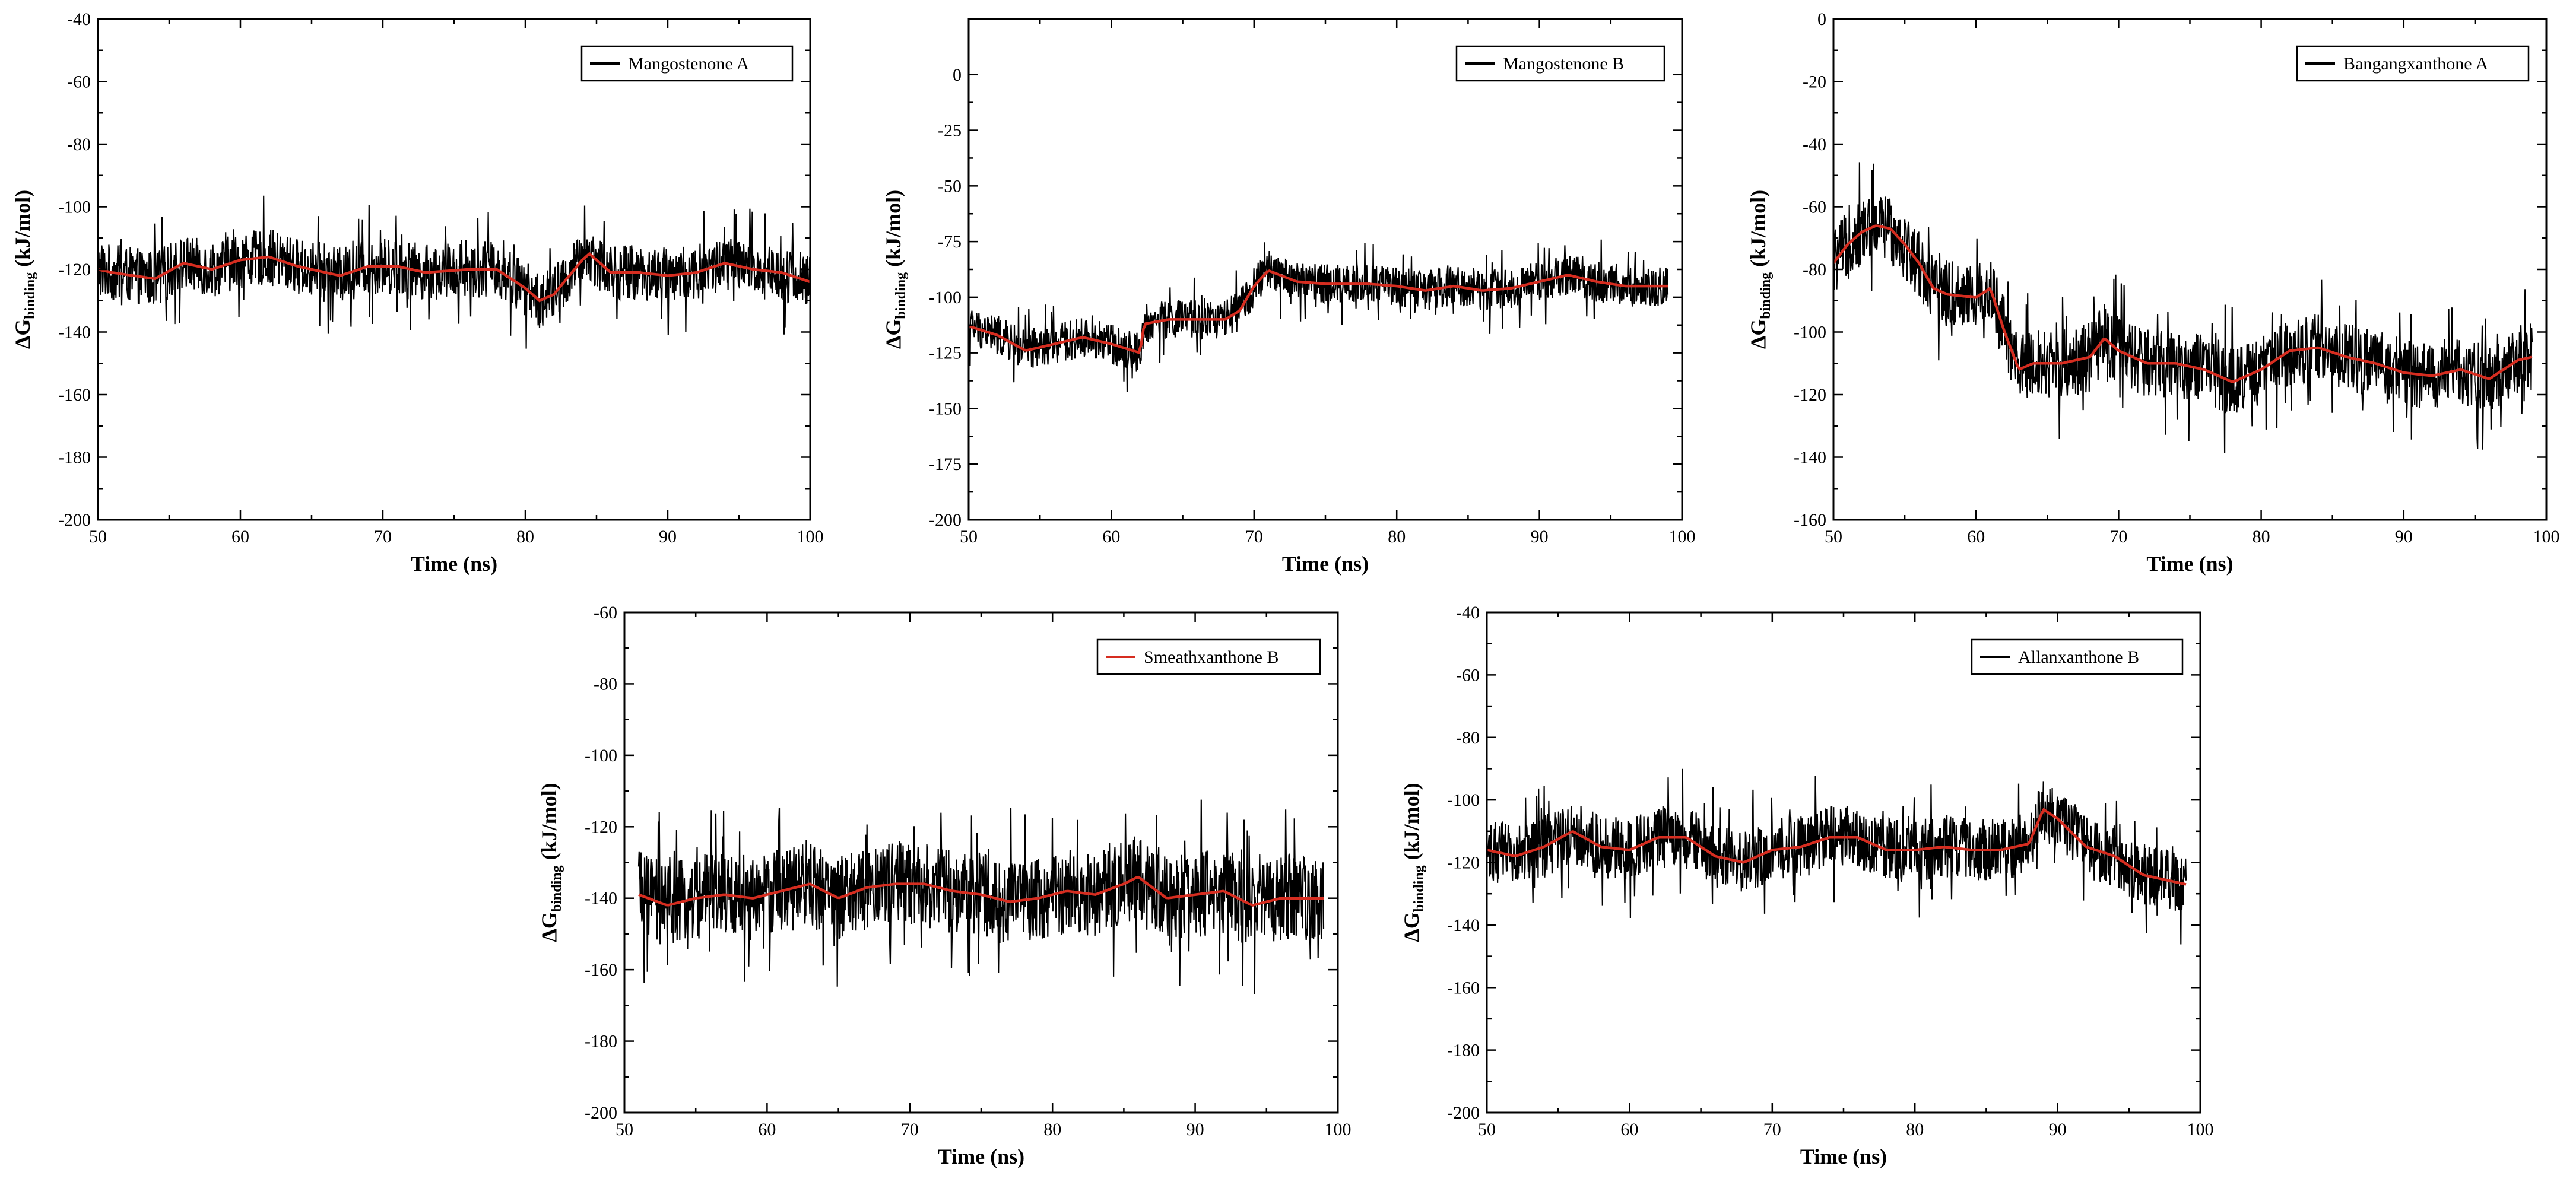  I want to click on y-tick-label: -20, so click(1814, 82).